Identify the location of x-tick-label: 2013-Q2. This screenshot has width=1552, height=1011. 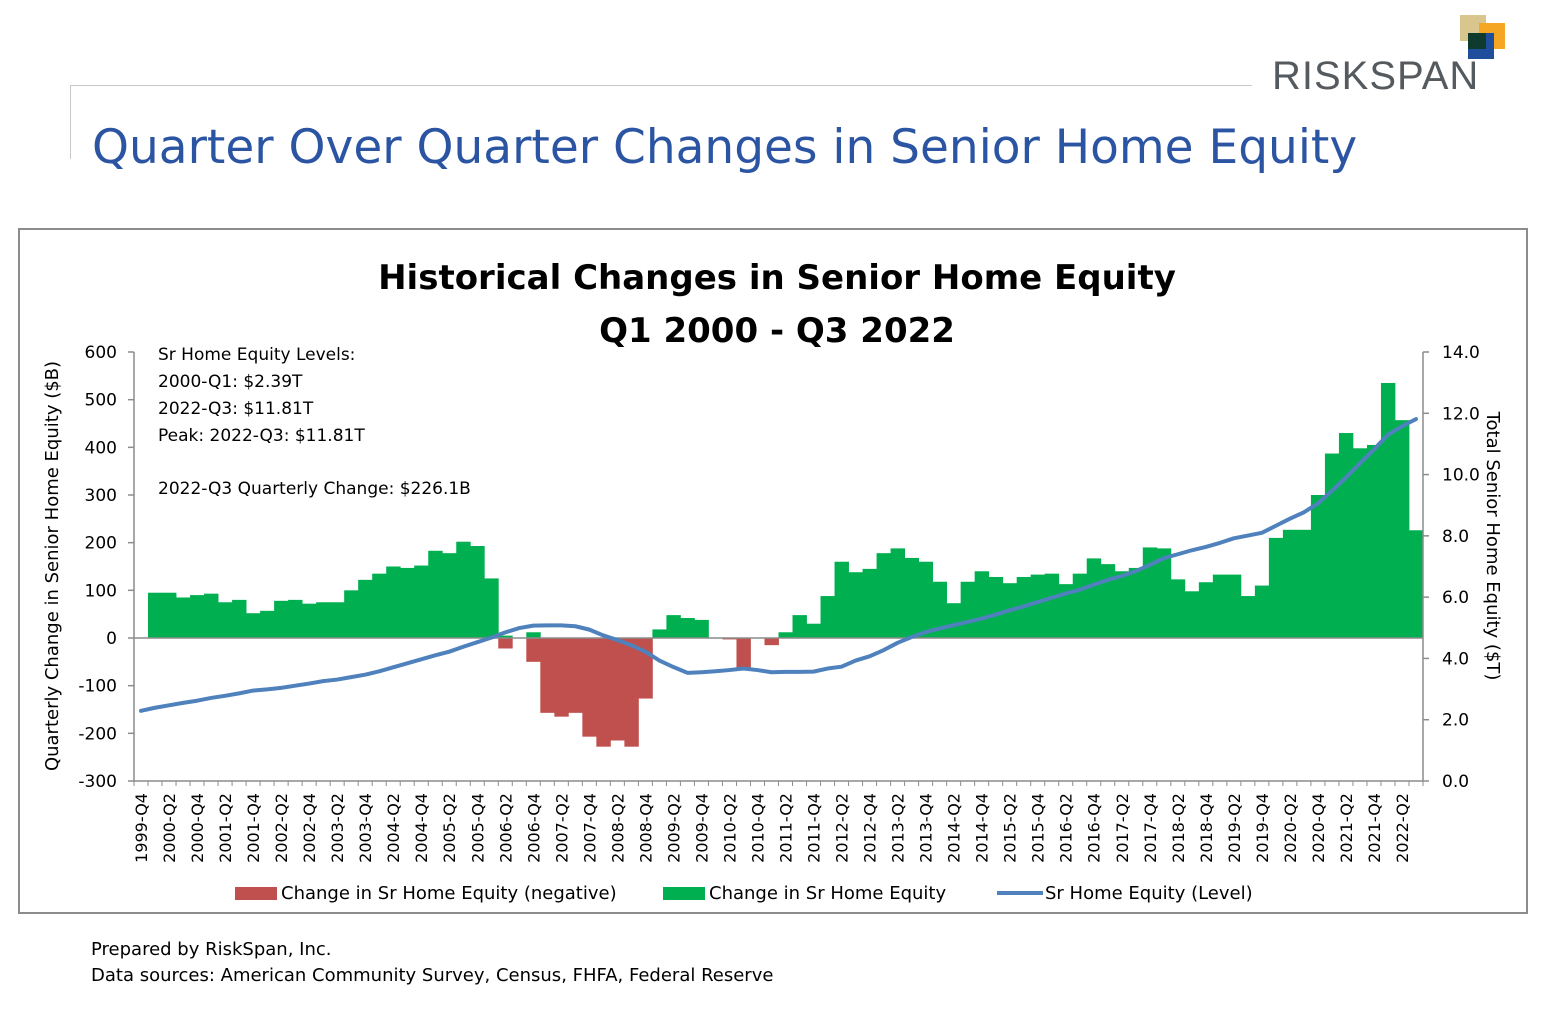
(898, 828).